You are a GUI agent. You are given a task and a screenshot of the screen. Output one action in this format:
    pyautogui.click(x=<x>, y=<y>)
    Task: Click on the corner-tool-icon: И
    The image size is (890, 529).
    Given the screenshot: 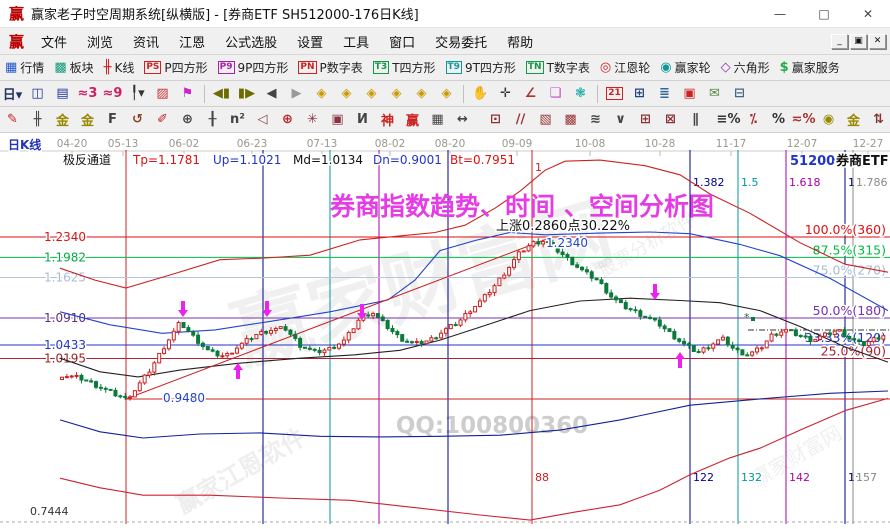 What is the action you would take?
    pyautogui.click(x=362, y=119)
    